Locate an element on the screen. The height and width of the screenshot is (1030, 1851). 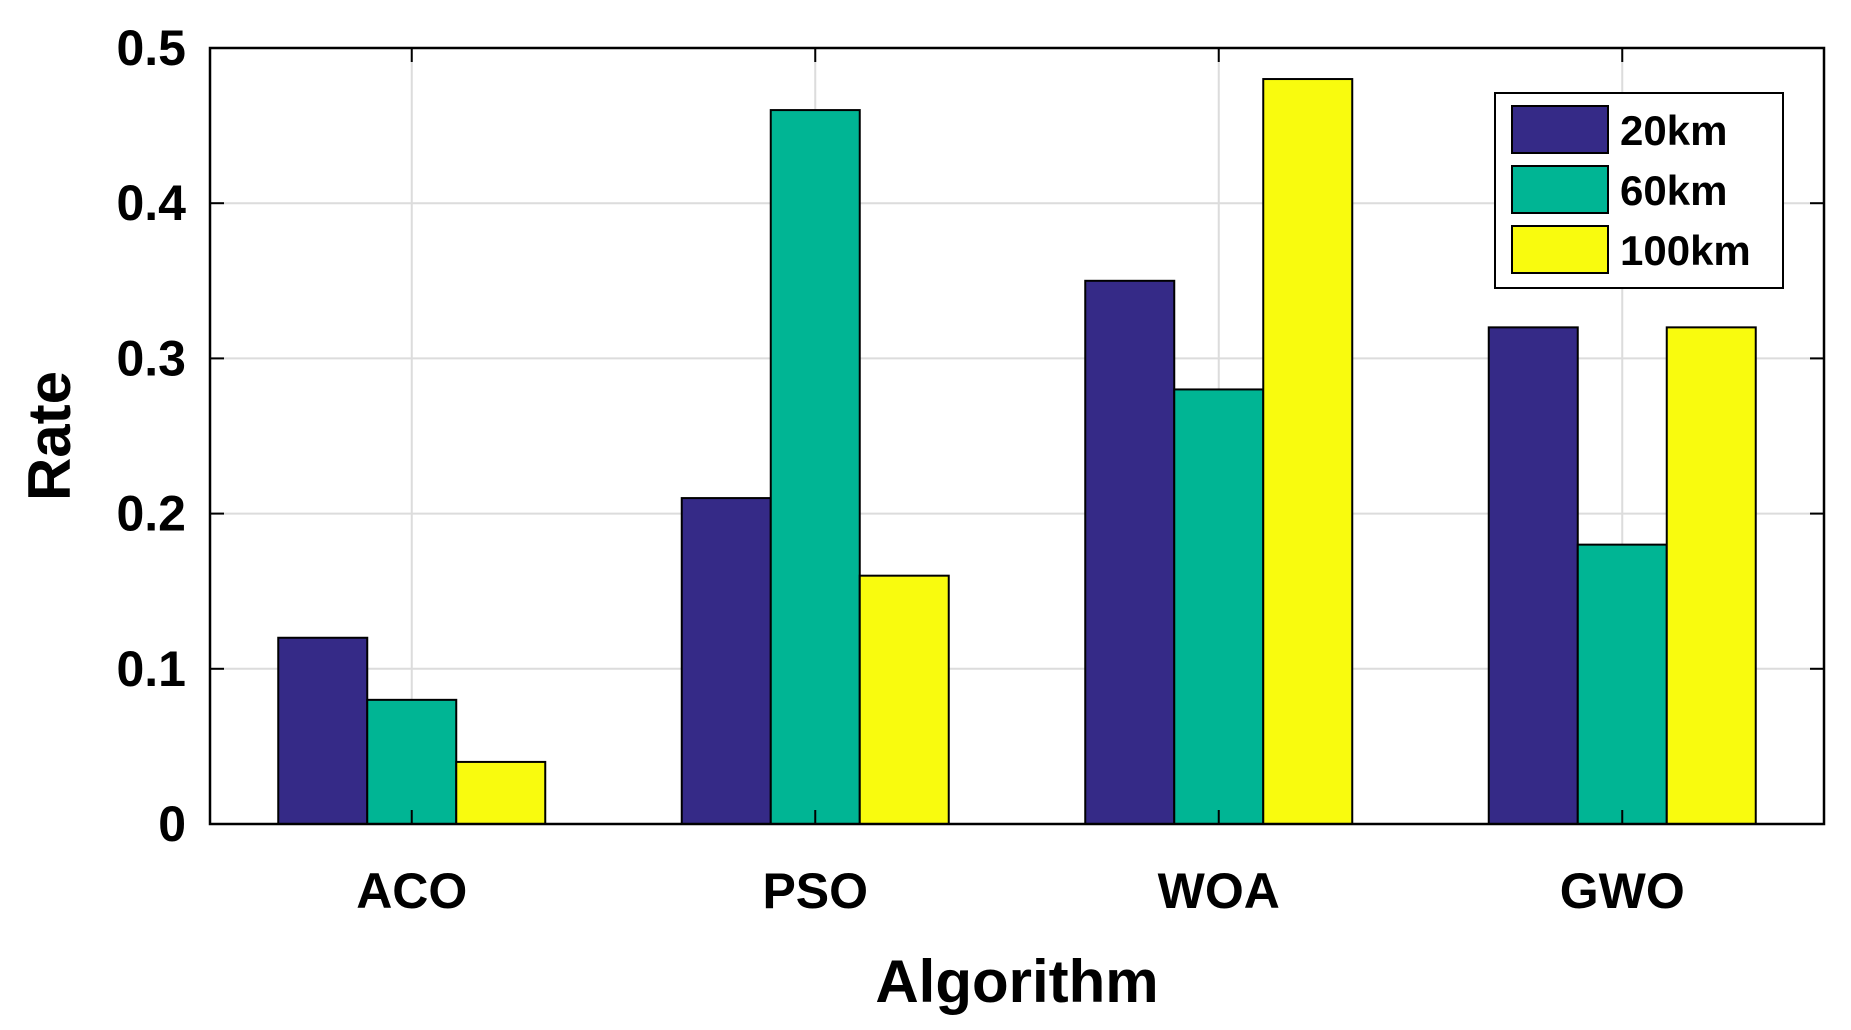
y-tick-label: 0.4 is located at coordinates (151, 203).